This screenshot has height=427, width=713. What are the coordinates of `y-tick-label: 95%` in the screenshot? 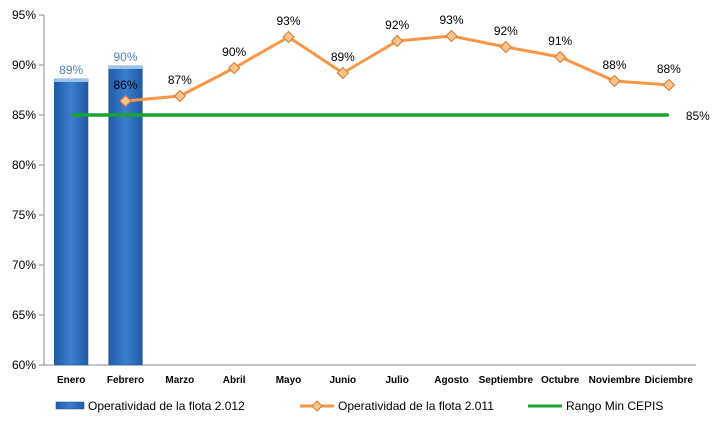 It's located at (24, 15).